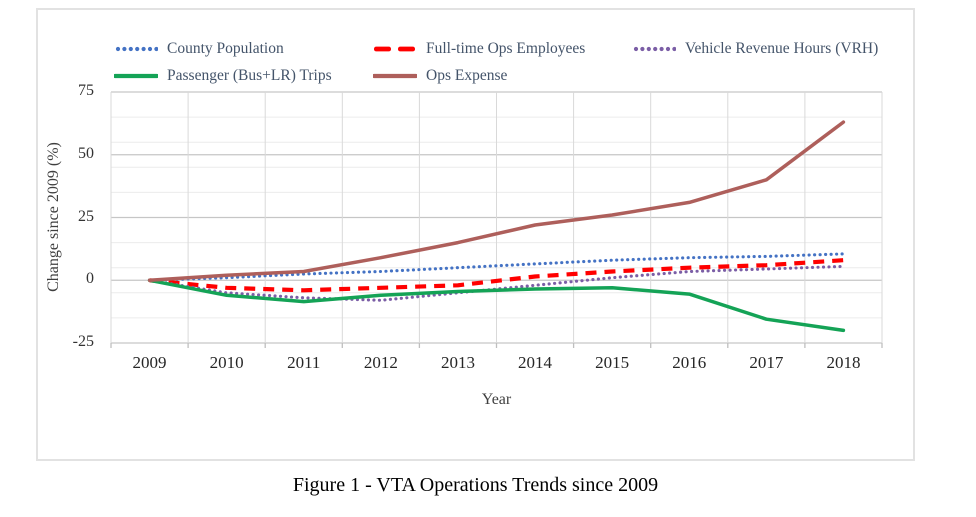 Image resolution: width=976 pixels, height=517 pixels. Describe the element at coordinates (612, 362) in the screenshot. I see `x-tick-label: 2015` at that location.